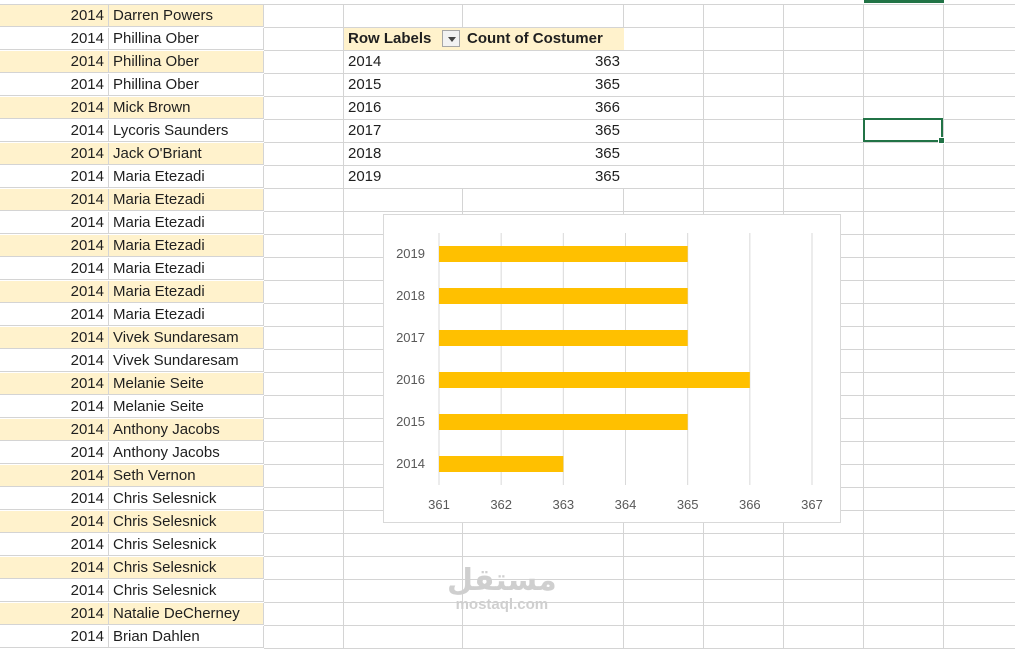  Describe the element at coordinates (186, 614) in the screenshot. I see `customer-name-cell: Natalie DeCherney` at that location.